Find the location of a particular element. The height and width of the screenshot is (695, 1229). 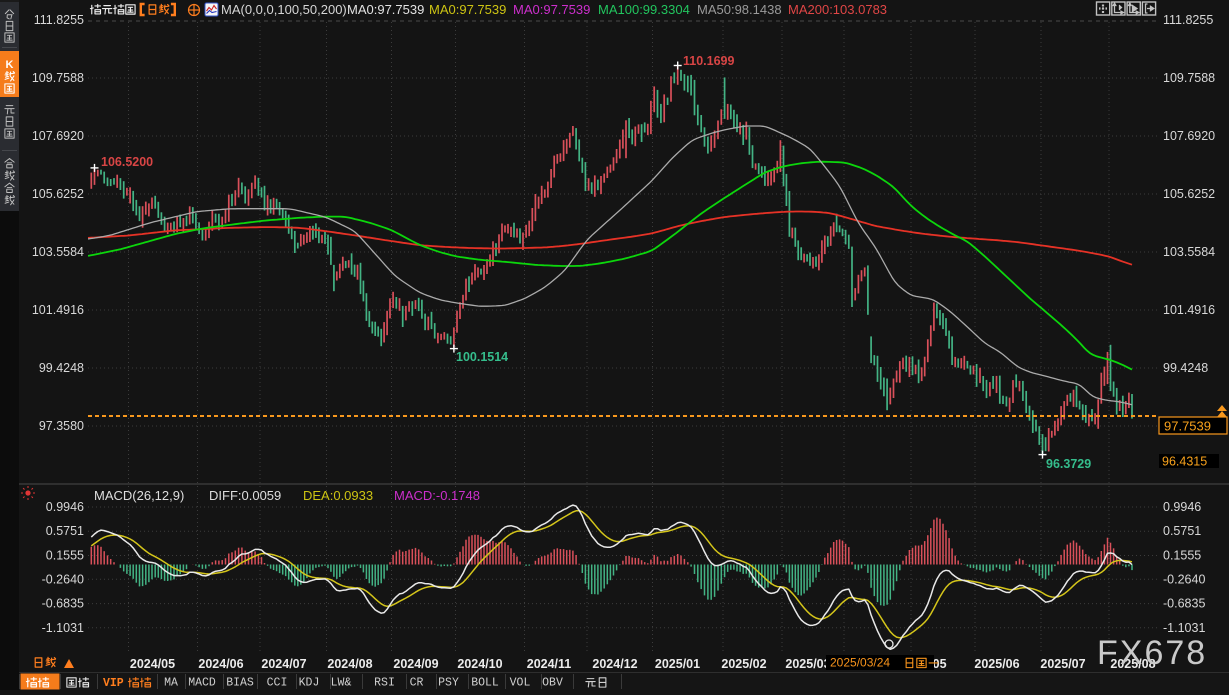

svg-text: 96.4315 is located at coordinates (1184, 462).